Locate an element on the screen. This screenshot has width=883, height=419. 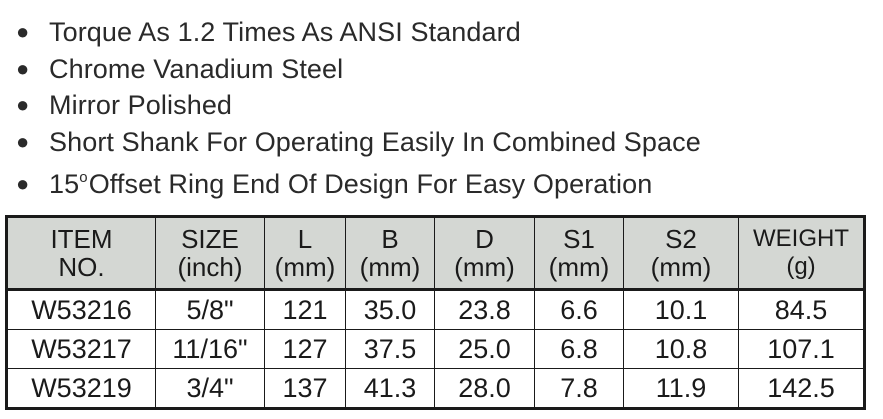
cell-item-no: W53217 is located at coordinates (81, 349).